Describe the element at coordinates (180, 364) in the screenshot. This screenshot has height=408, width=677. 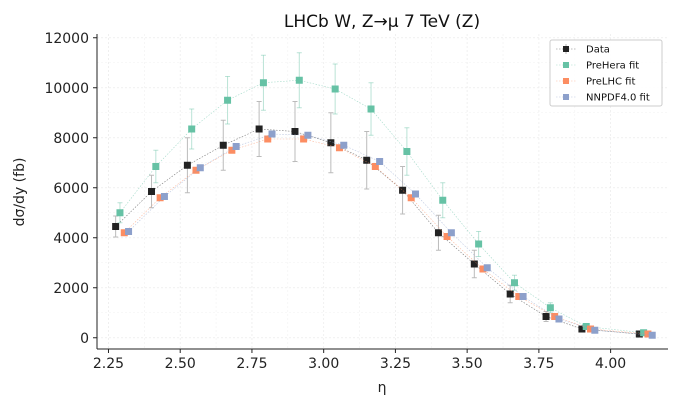
I see `x-tick-label: 2.50` at that location.